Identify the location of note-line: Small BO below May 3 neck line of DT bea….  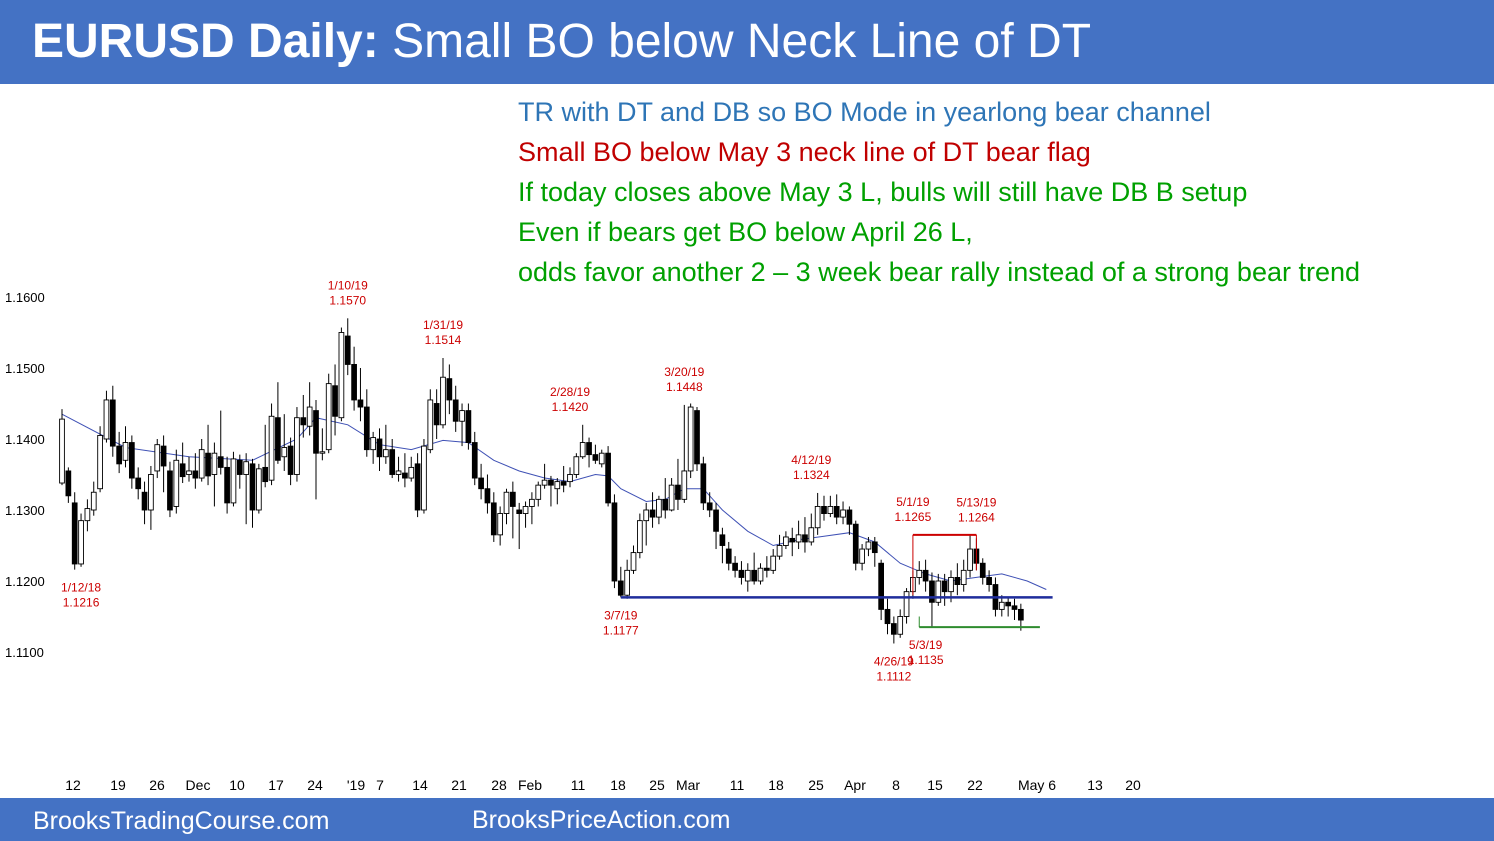
(804, 152).